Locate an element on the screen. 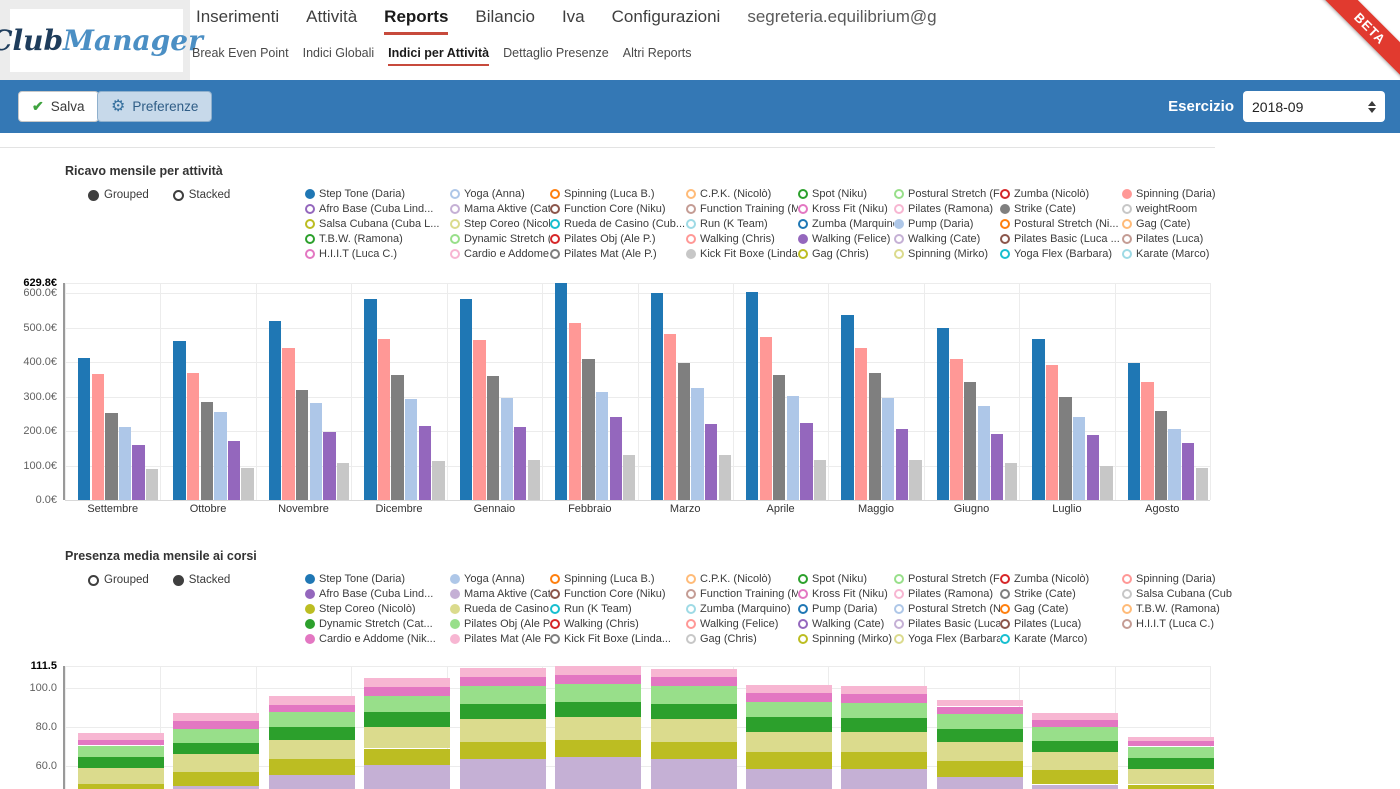 The height and width of the screenshot is (789, 1400). nav-item-configurazioni: Configurazioni is located at coordinates (666, 16).